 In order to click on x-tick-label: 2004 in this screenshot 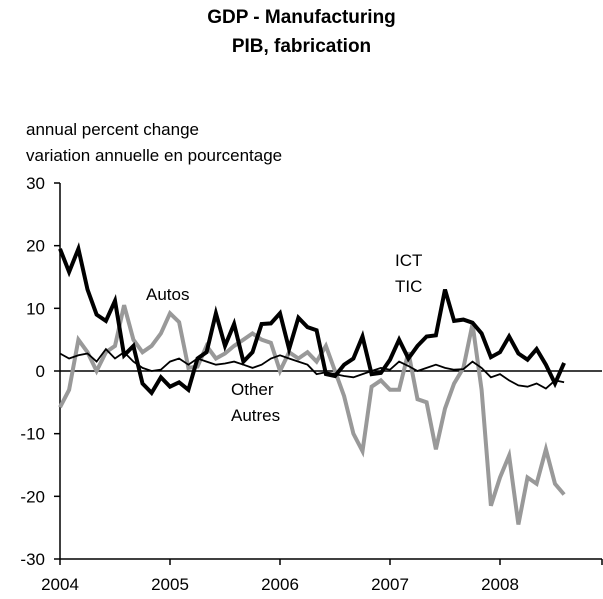, I will do `click(60, 584)`.